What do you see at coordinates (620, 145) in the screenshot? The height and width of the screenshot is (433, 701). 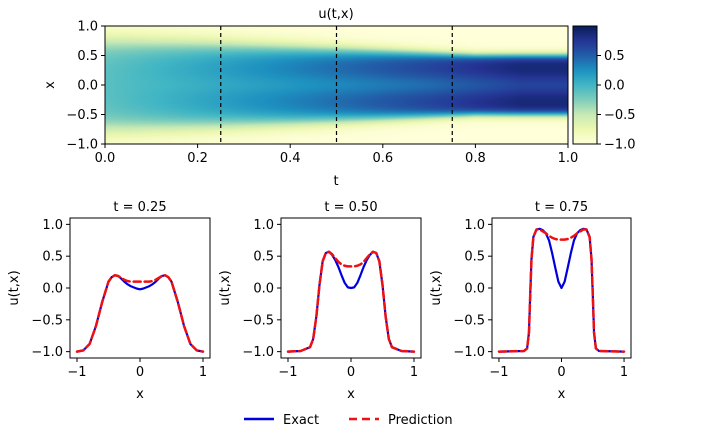 I see `colorbar-tick-label: −1.0` at bounding box center [620, 145].